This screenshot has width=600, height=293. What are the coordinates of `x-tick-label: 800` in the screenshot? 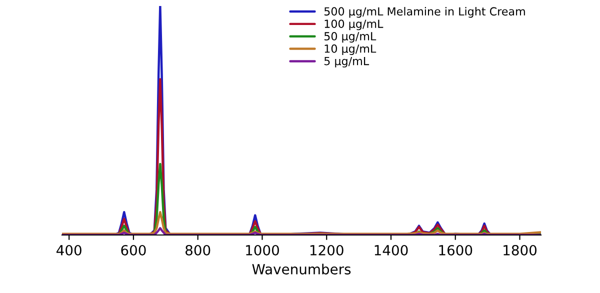 It's located at (198, 250).